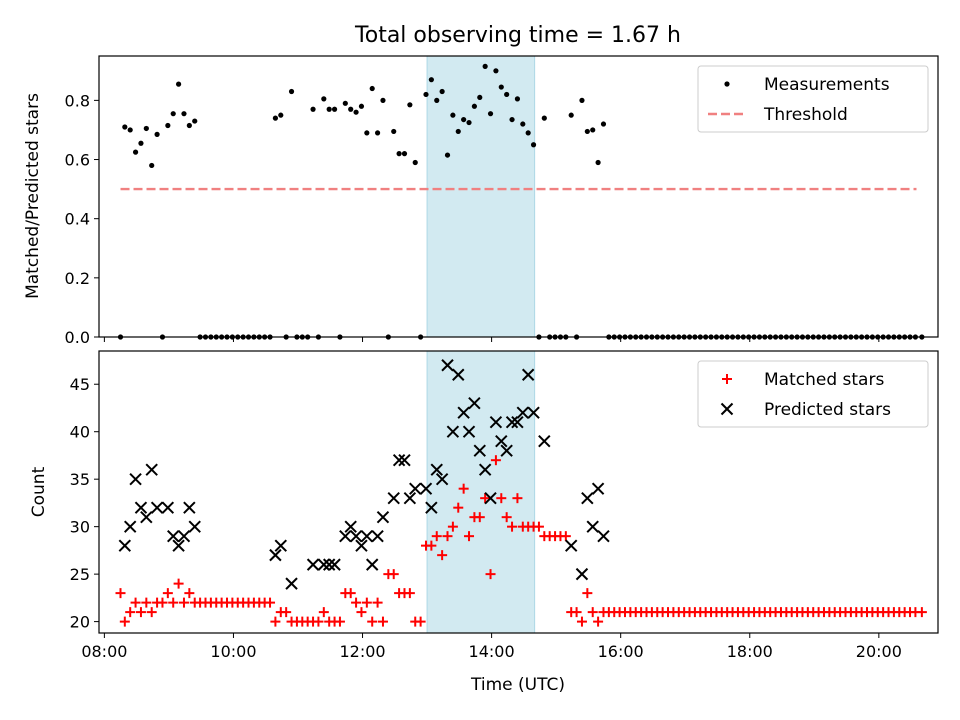 This screenshot has width=960, height=720. I want to click on x-tick-label: 10:00, so click(233, 651).